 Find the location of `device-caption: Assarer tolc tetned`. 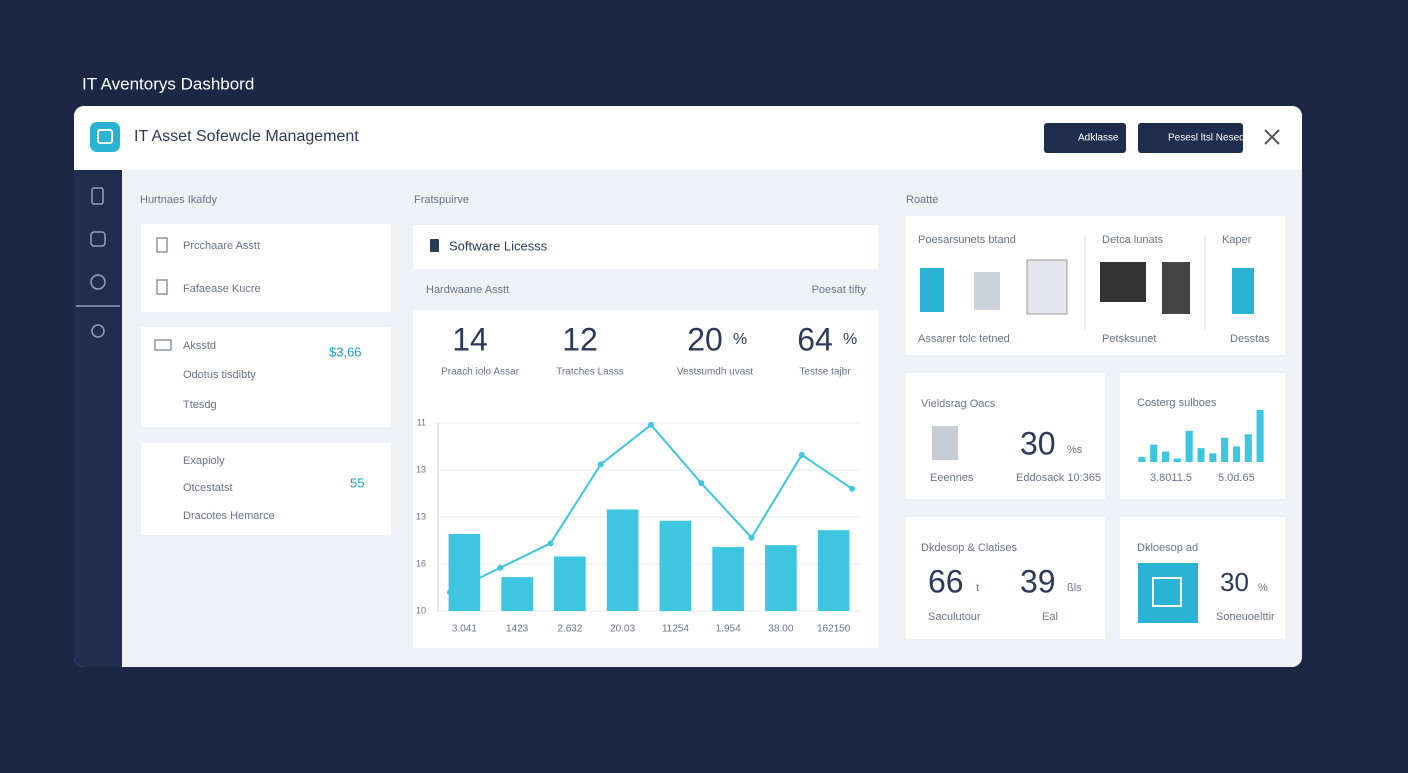

device-caption: Assarer tolc tetned is located at coordinates (964, 339).